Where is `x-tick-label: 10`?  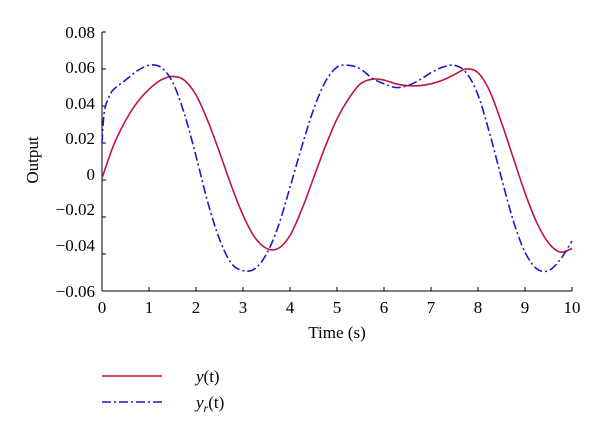 x-tick-label: 10 is located at coordinates (572, 307).